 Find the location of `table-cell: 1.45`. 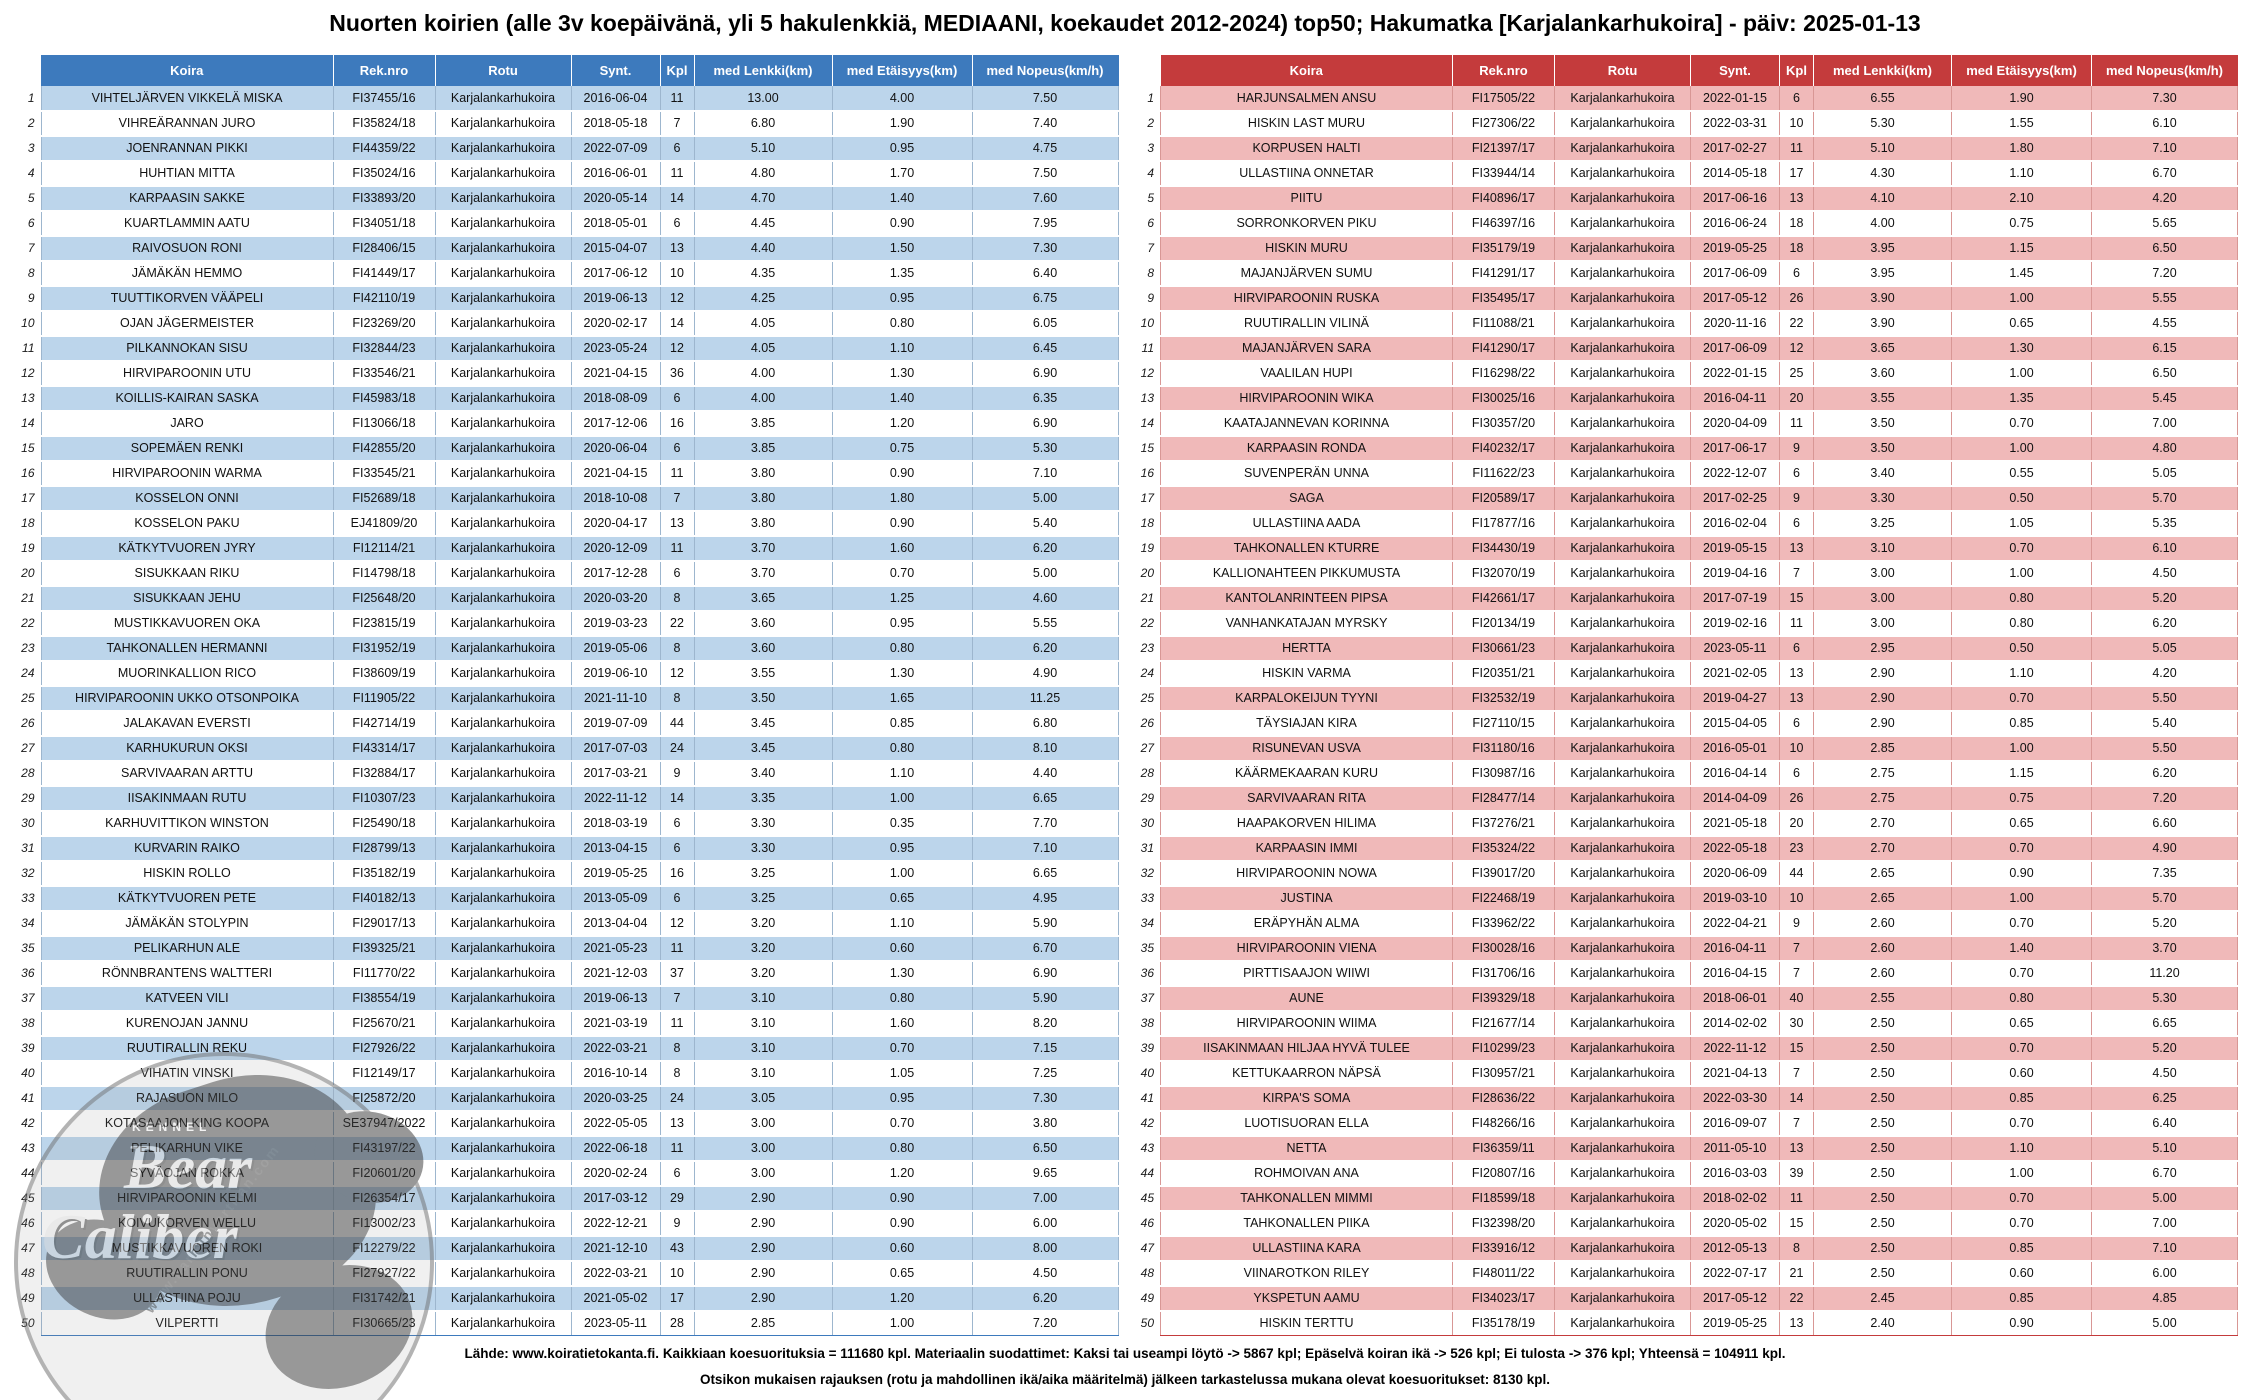

table-cell: 1.45 is located at coordinates (2021, 273).